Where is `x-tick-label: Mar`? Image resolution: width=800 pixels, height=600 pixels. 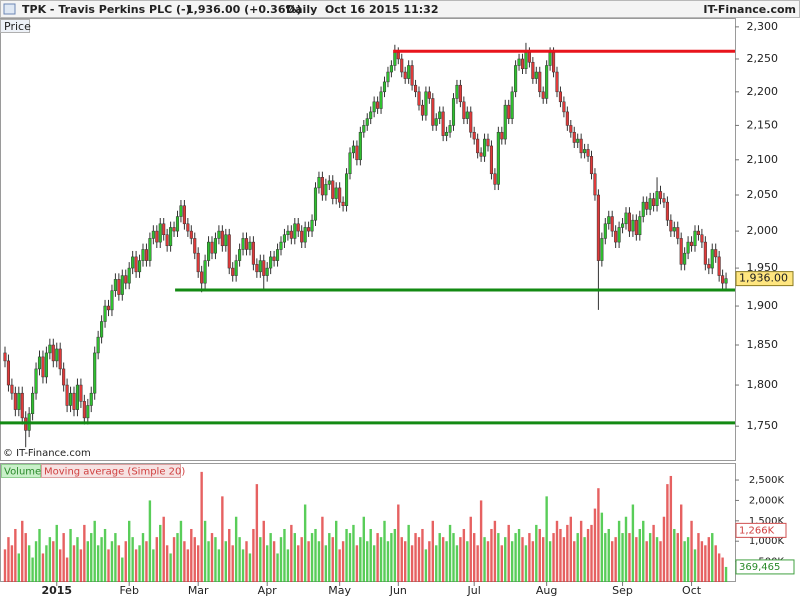
x-tick-label: Mar is located at coordinates (198, 590).